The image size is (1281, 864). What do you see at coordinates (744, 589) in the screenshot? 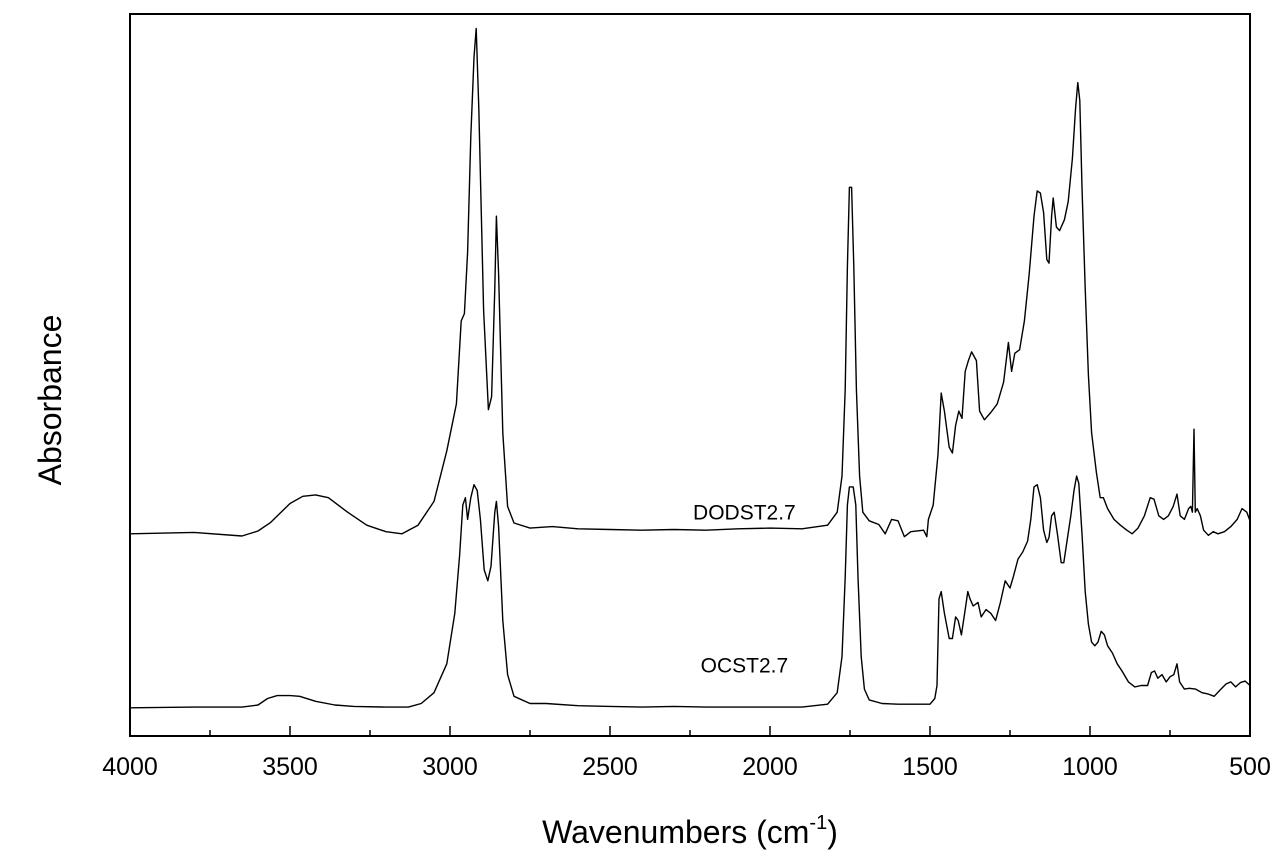
I see `series-labels: DODST2.7 OCST2.7` at bounding box center [744, 589].